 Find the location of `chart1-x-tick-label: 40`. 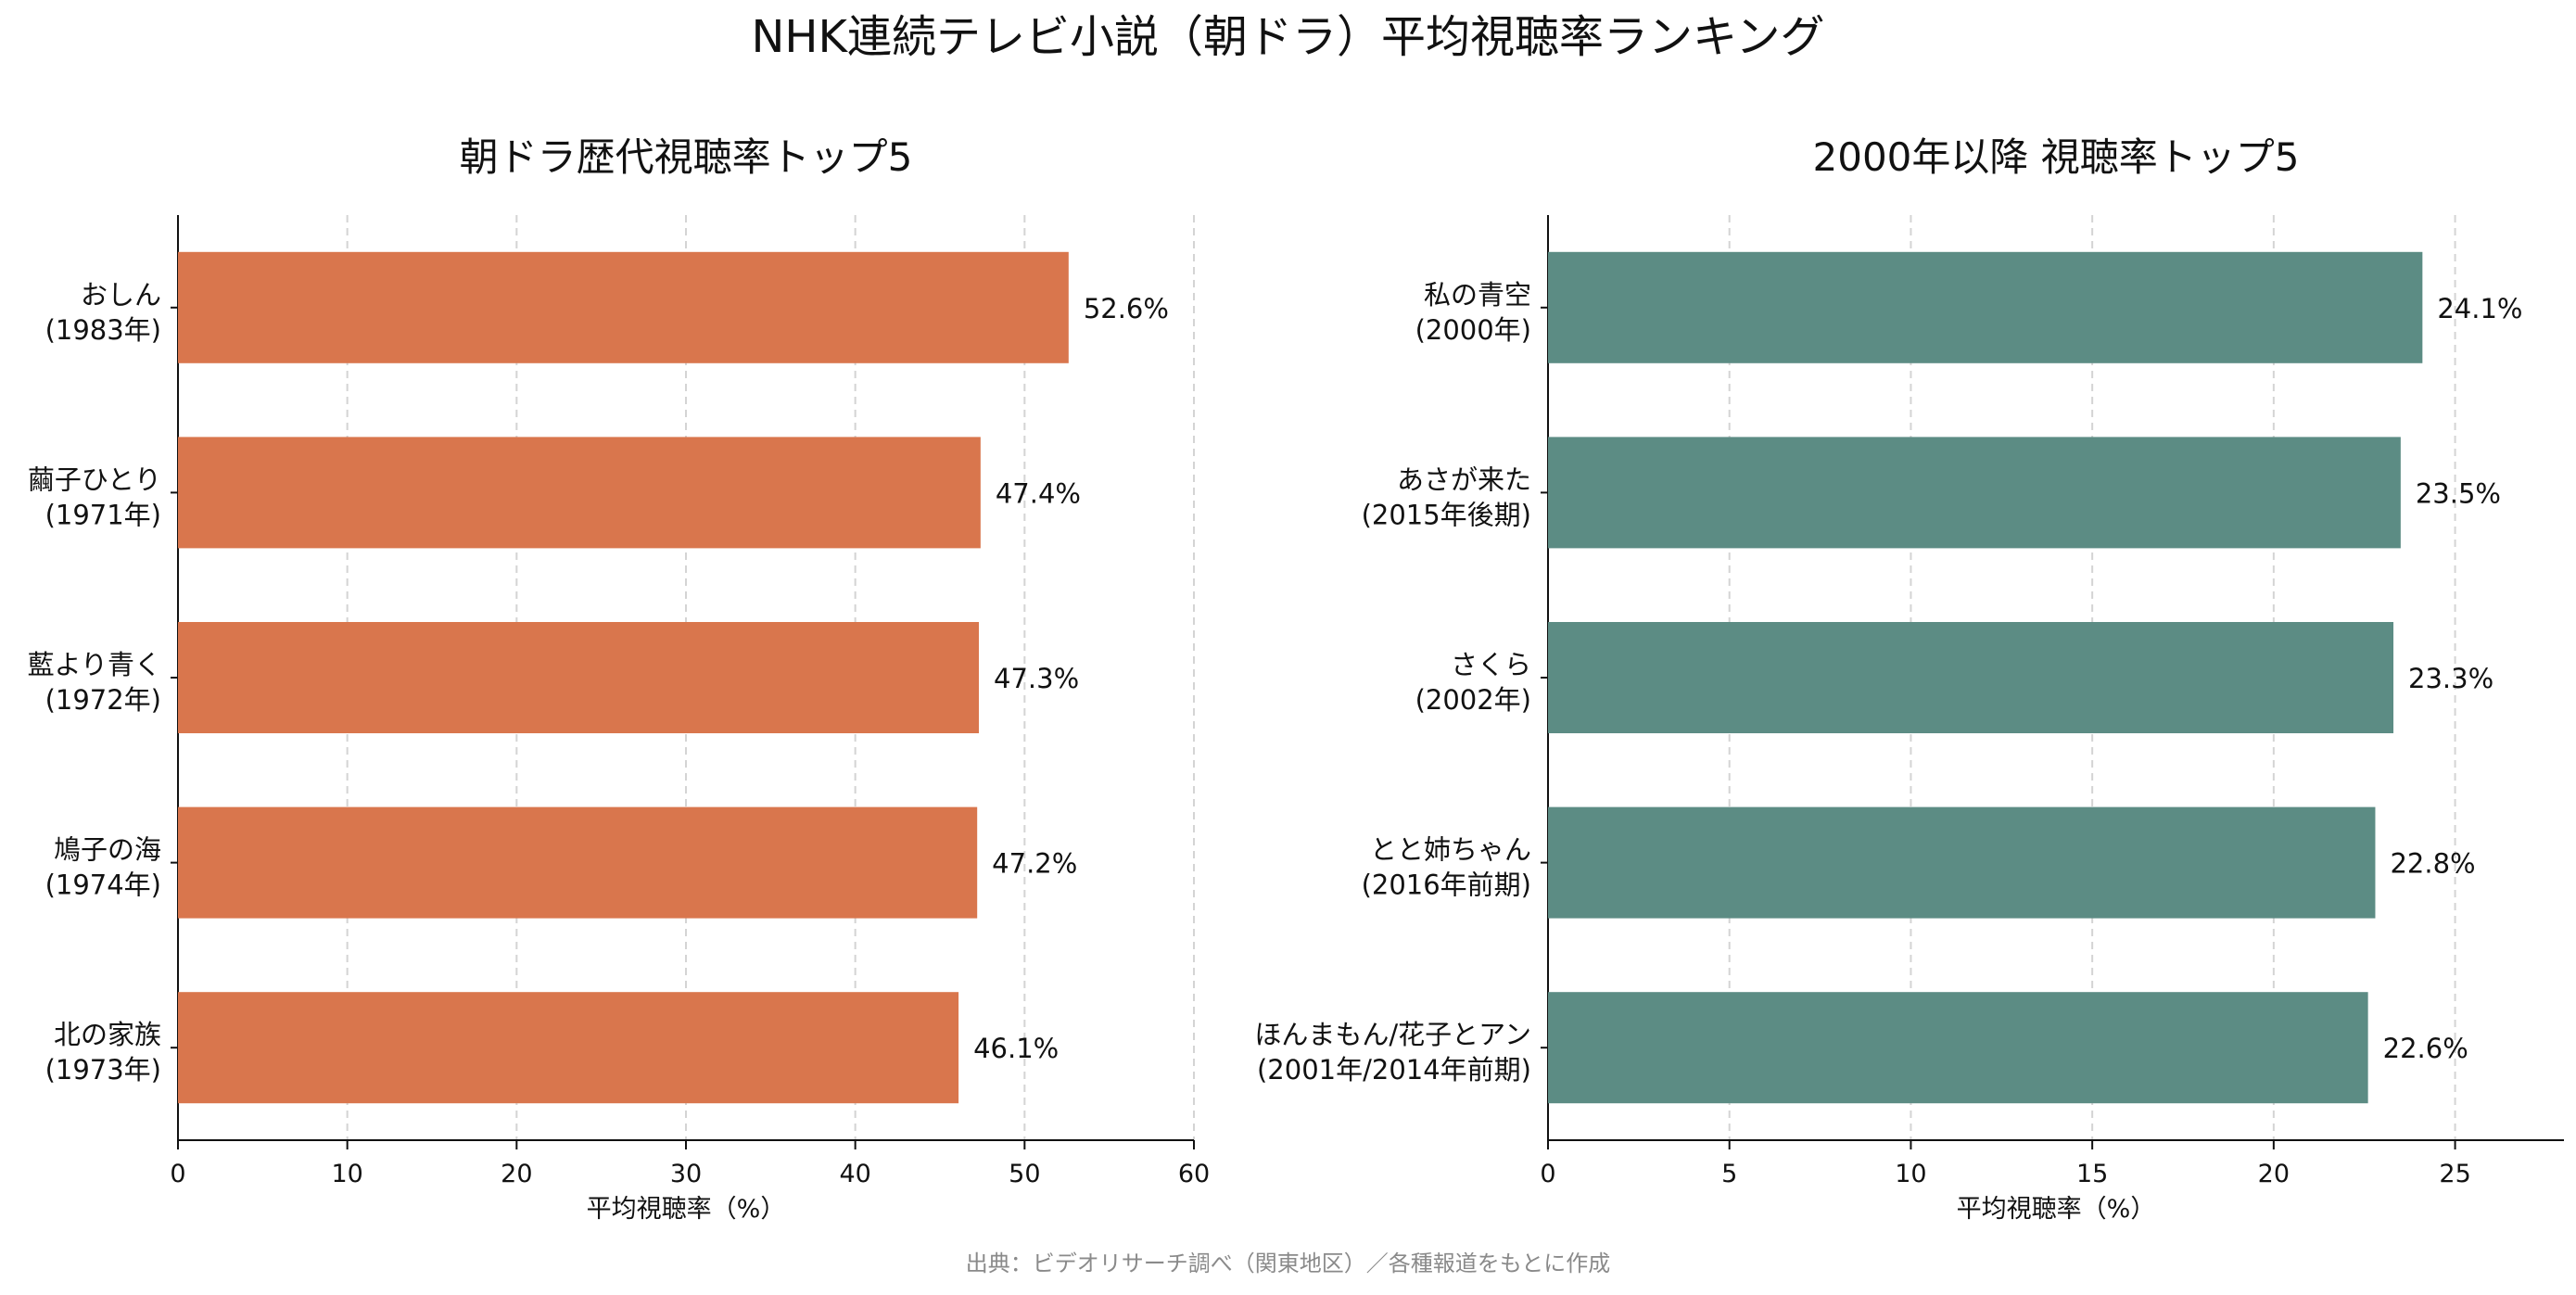

chart1-x-tick-label: 40 is located at coordinates (854, 1174).